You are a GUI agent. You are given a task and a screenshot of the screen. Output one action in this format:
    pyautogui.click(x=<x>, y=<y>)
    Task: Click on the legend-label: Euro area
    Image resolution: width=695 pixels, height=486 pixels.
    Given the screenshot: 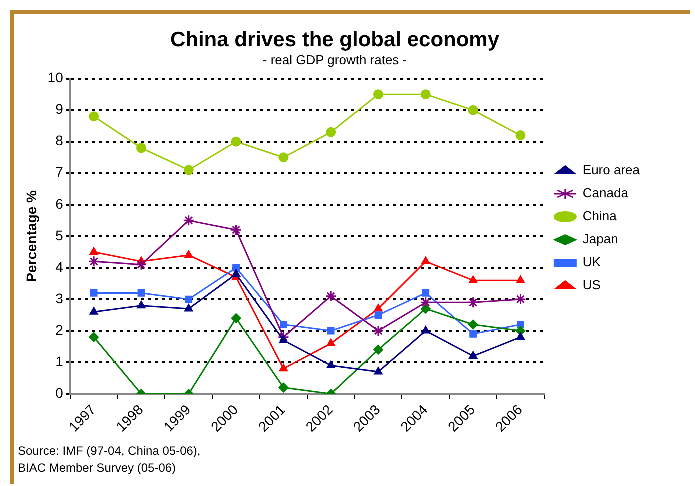 What is the action you would take?
    pyautogui.click(x=611, y=170)
    